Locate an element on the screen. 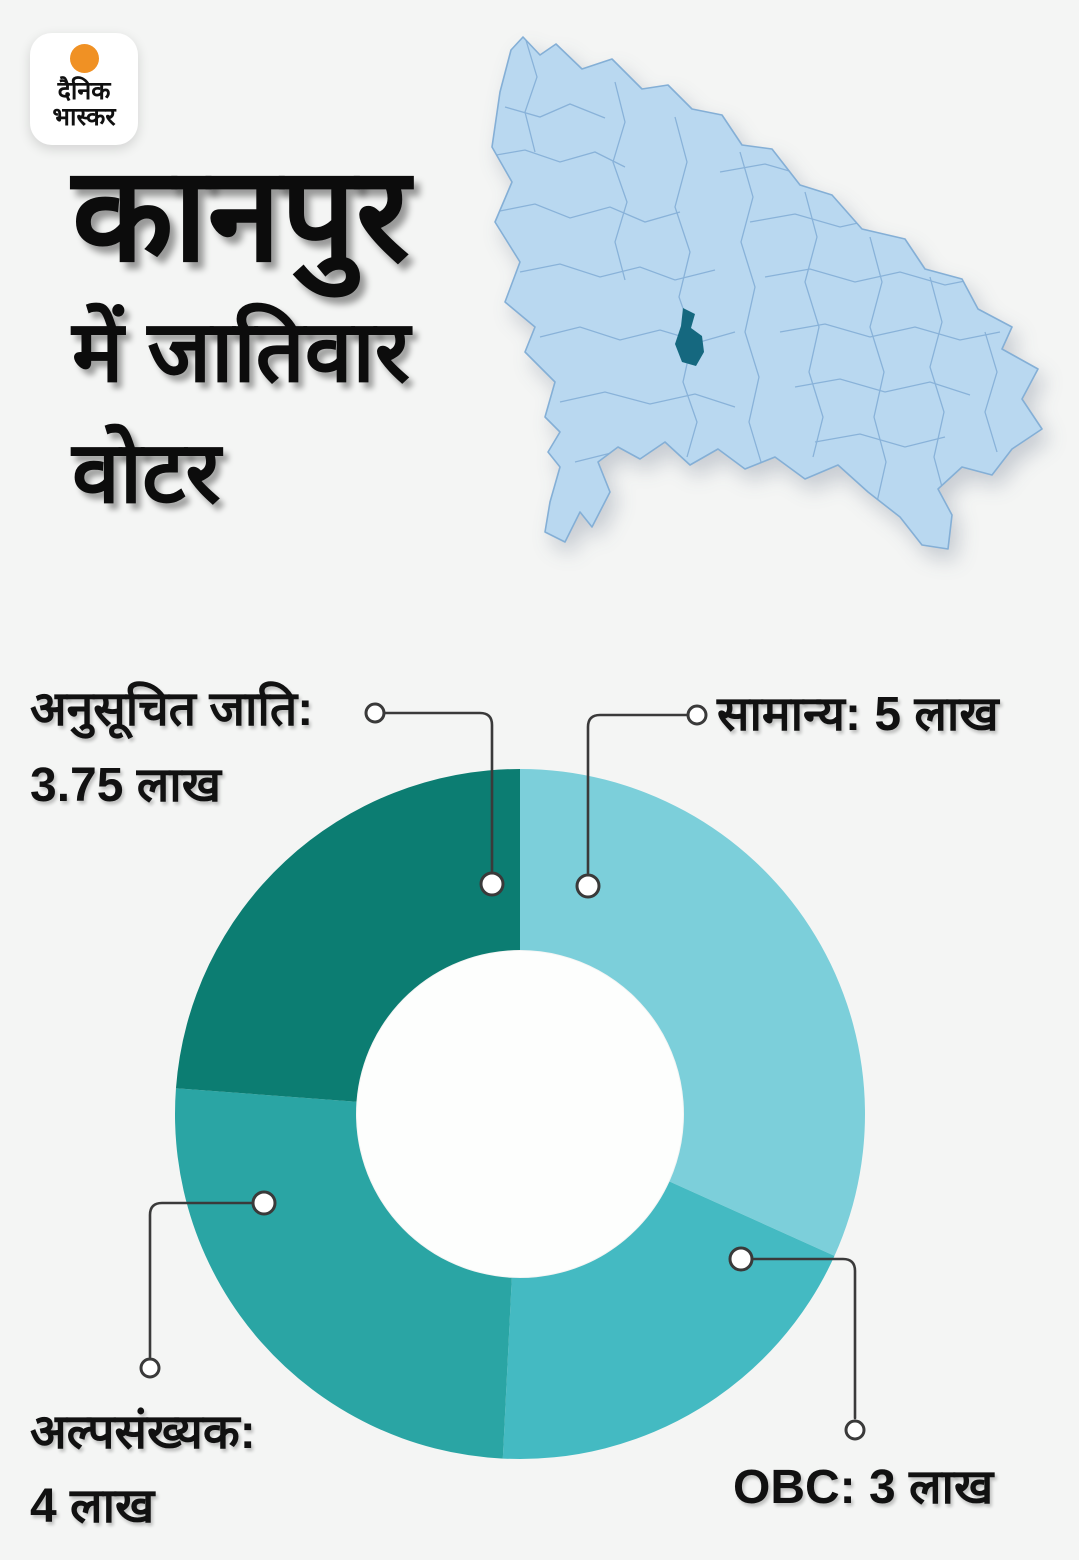 This screenshot has height=1560, width=1079. label-obc: OBC: 3 लाख is located at coordinates (863, 1488).